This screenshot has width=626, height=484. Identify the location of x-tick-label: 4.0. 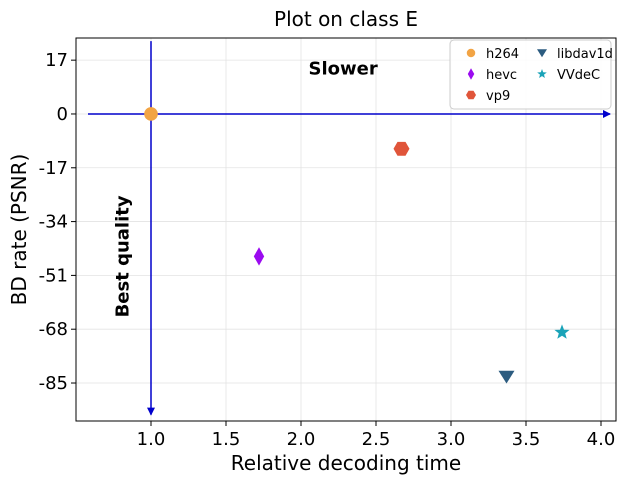
(601, 439).